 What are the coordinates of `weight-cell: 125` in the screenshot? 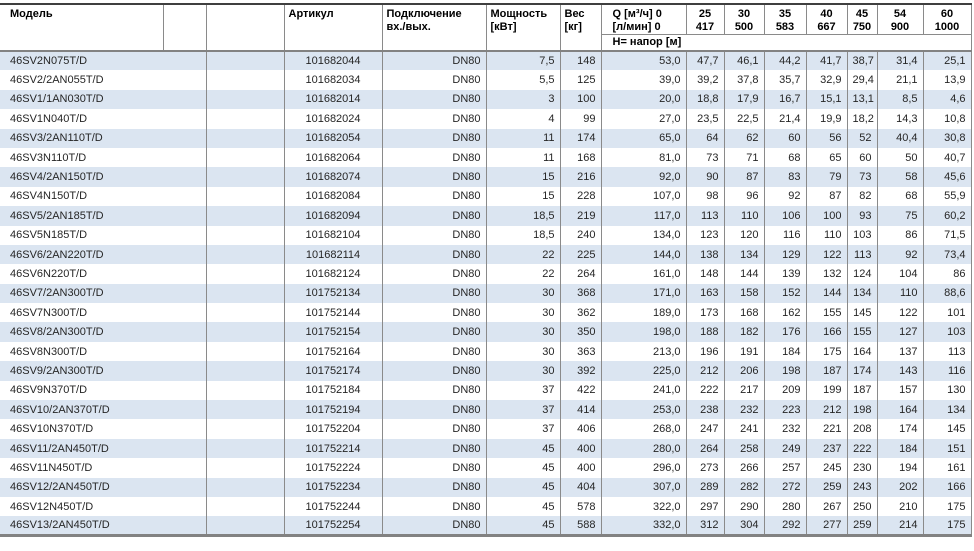 It's located at (580, 80).